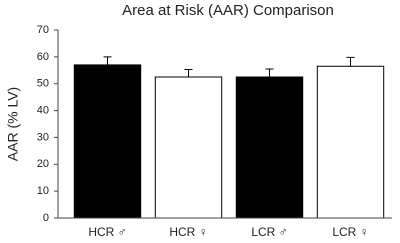 Image resolution: width=400 pixels, height=243 pixels. Describe the element at coordinates (228, 10) in the screenshot. I see `chart-title: Area at Risk (AAR) Comparison` at that location.